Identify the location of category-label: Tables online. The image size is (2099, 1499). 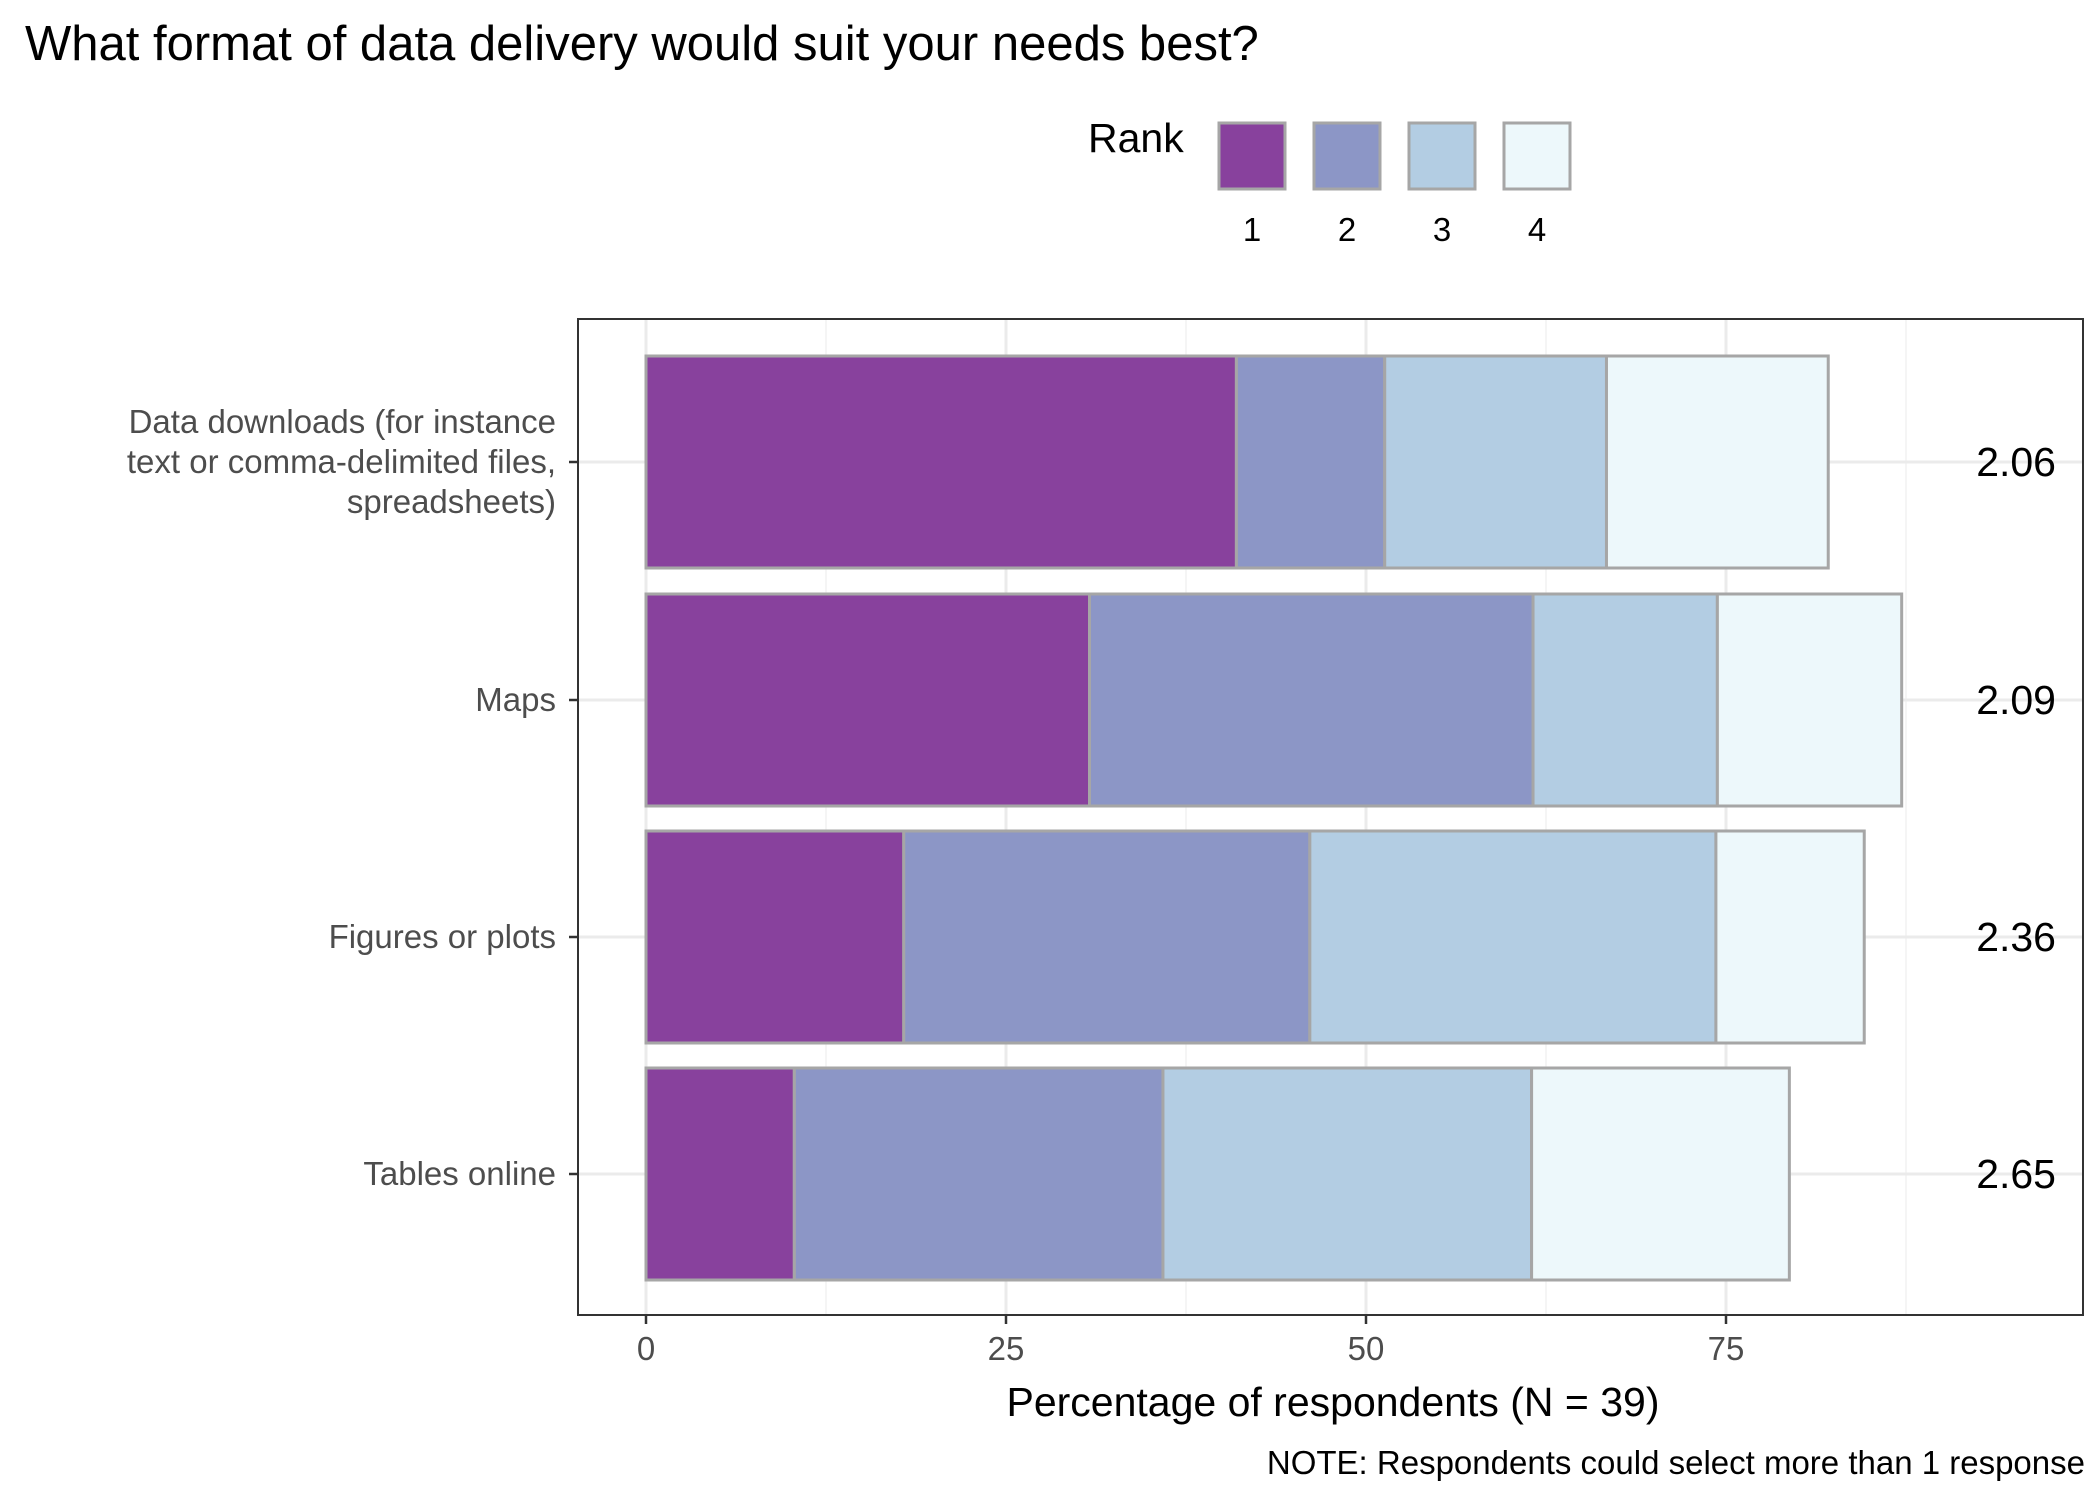
(459, 1173).